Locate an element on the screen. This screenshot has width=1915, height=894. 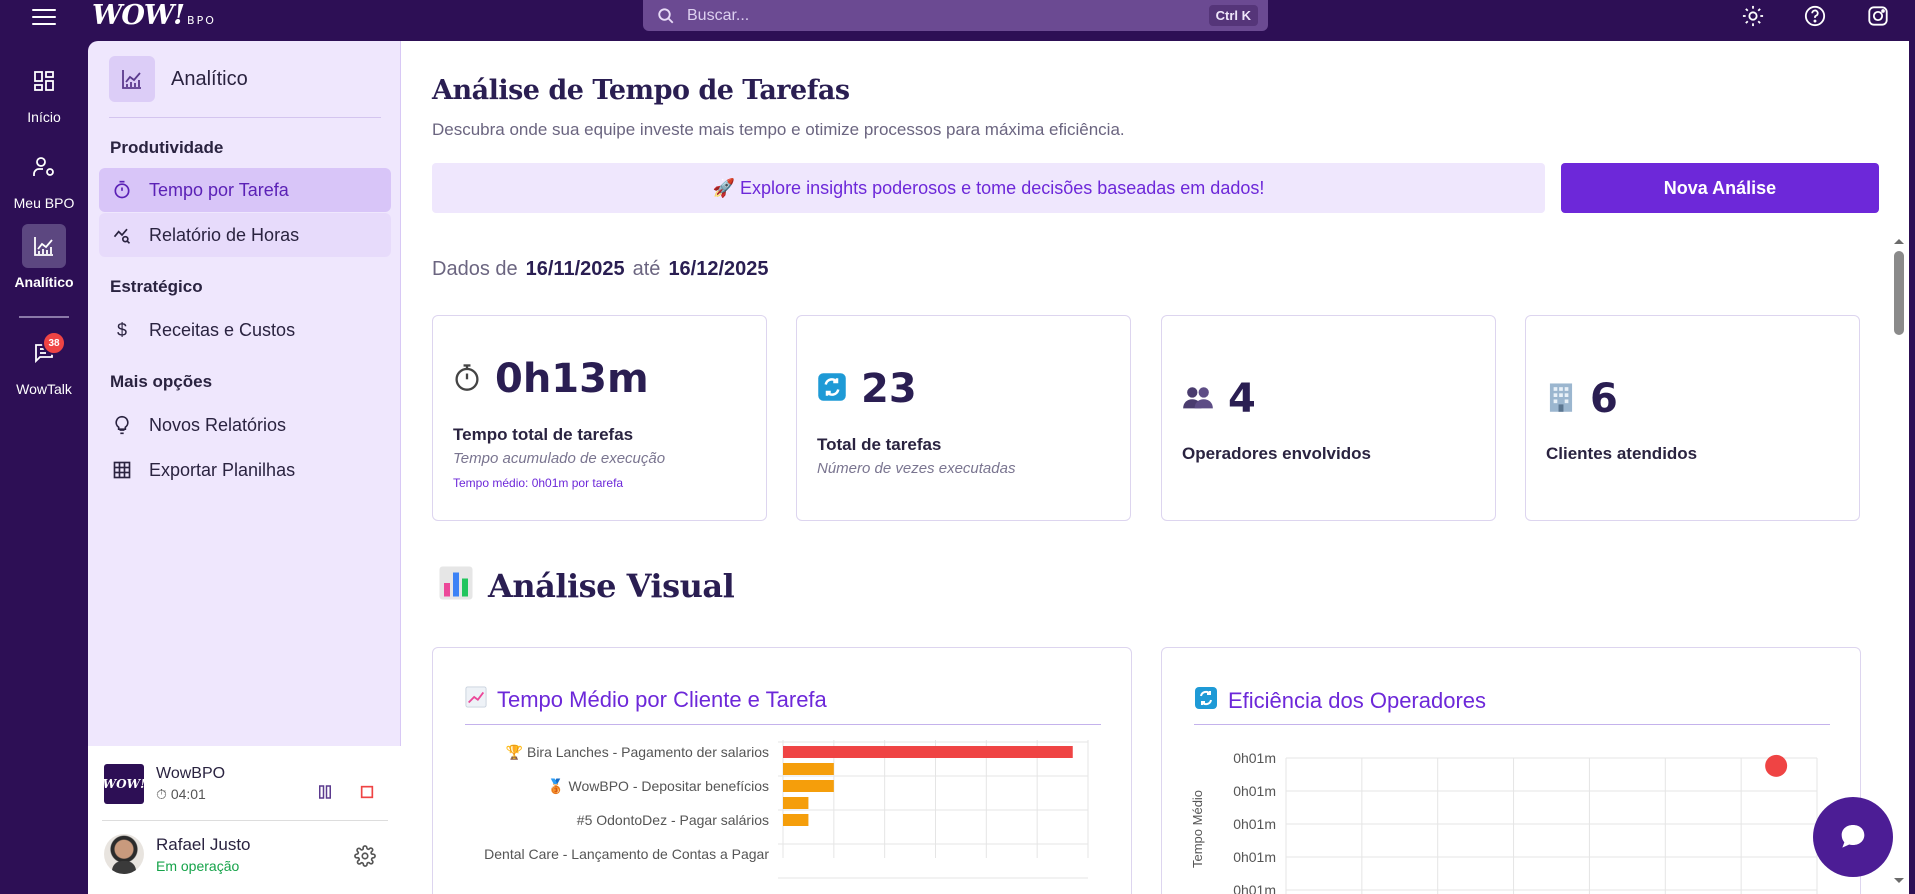
nav-item-receitas-e-custos: $ Receitas e Custos is located at coordinates (245, 330).